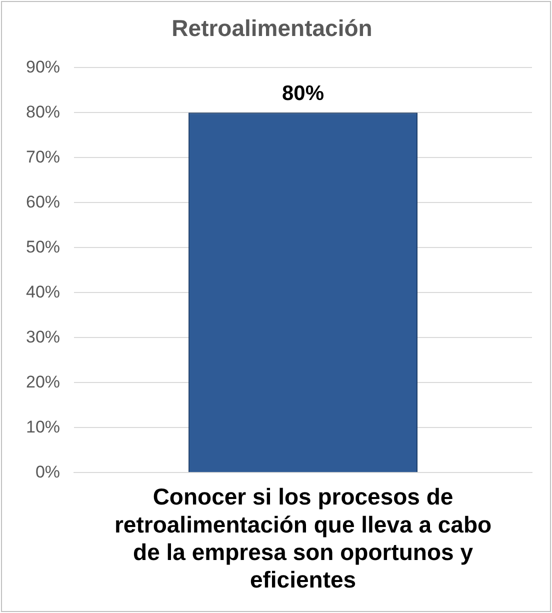 This screenshot has height=613, width=552. Describe the element at coordinates (43, 156) in the screenshot. I see `y-tick-label: 70%` at that location.